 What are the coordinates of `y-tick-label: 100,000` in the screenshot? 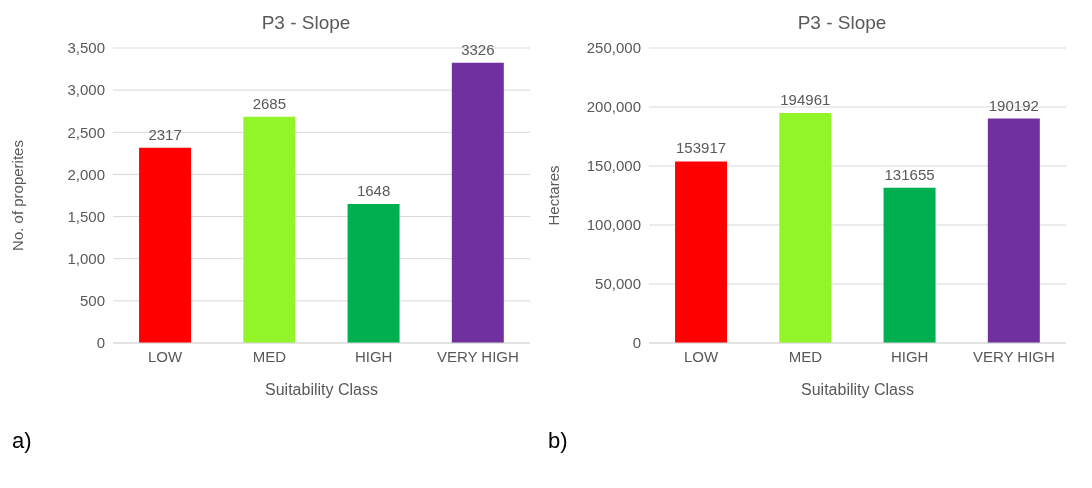 It's located at (613, 225).